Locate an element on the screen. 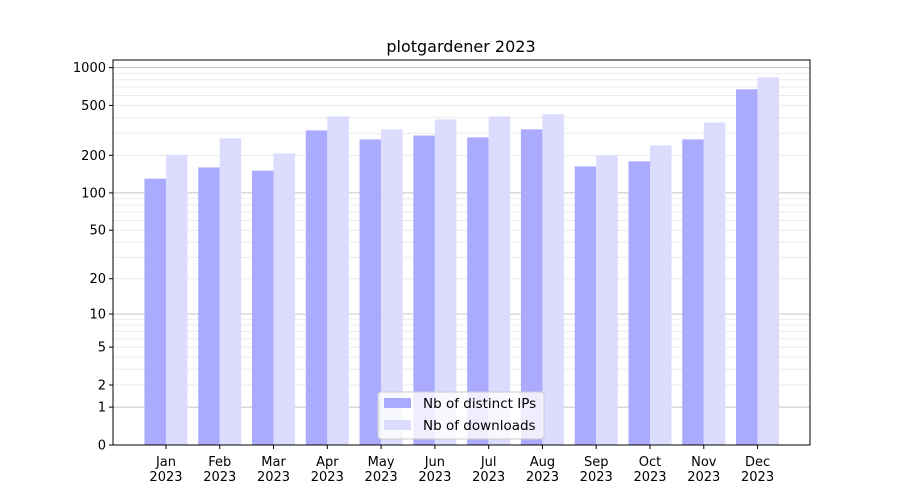 The height and width of the screenshot is (504, 900). y-tick-label: 0 is located at coordinates (102, 446).